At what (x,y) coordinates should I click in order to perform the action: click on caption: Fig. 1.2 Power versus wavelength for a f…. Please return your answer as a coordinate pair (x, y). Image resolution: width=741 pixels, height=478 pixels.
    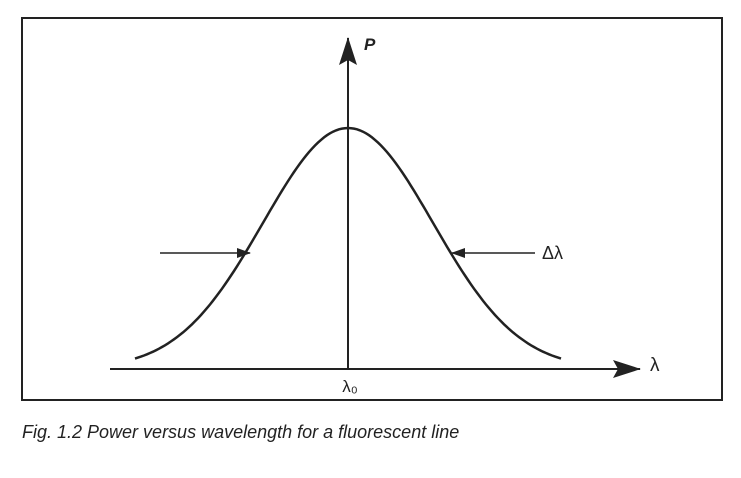
    Looking at the image, I should click on (240, 432).